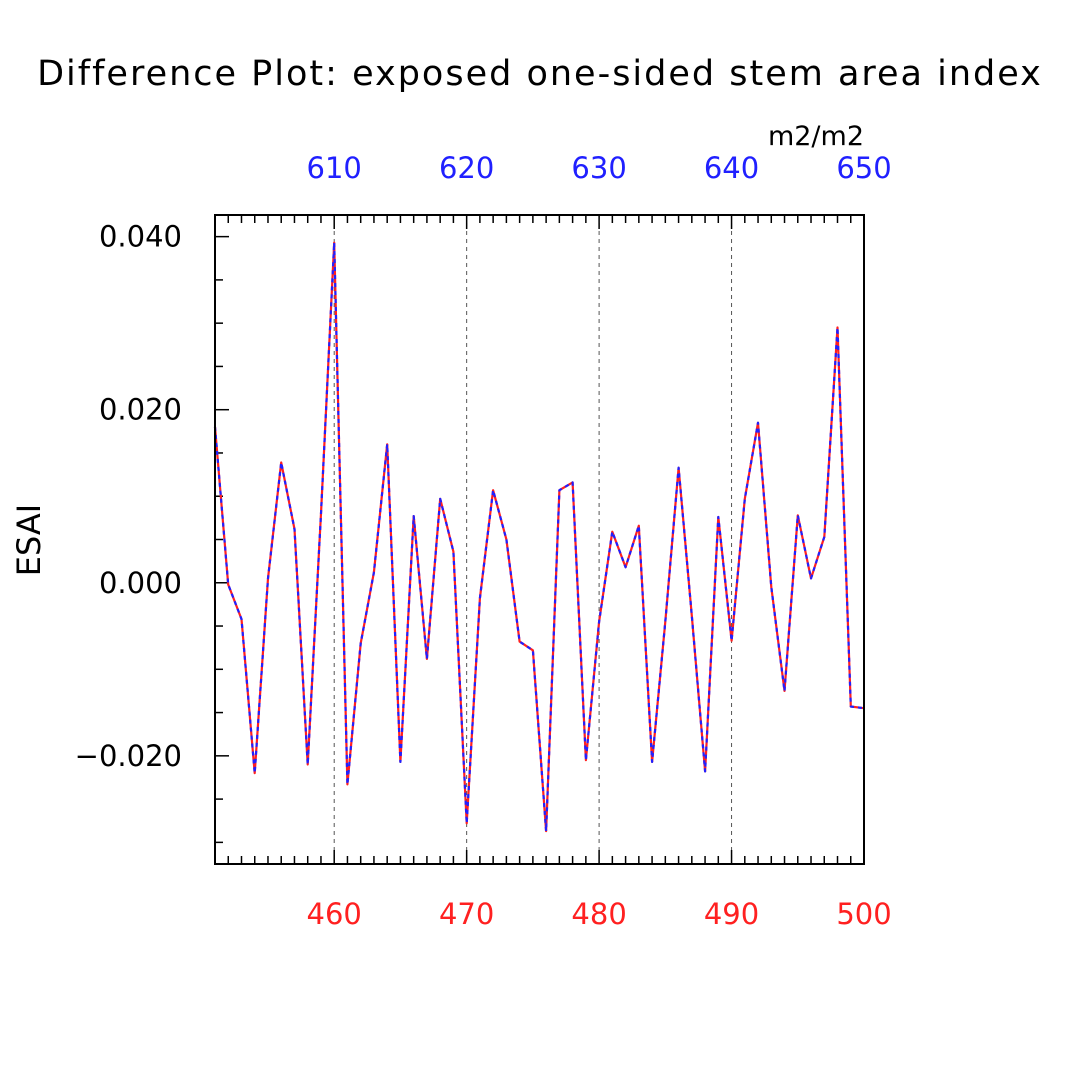 The height and width of the screenshot is (1080, 1080). I want to click on x-top-tick-label: 620, so click(466, 168).